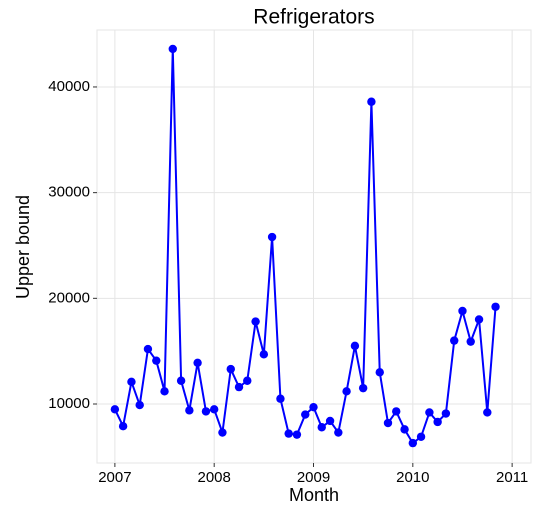 The image size is (537, 518). What do you see at coordinates (69, 403) in the screenshot?
I see `y-tick-label: 10000` at bounding box center [69, 403].